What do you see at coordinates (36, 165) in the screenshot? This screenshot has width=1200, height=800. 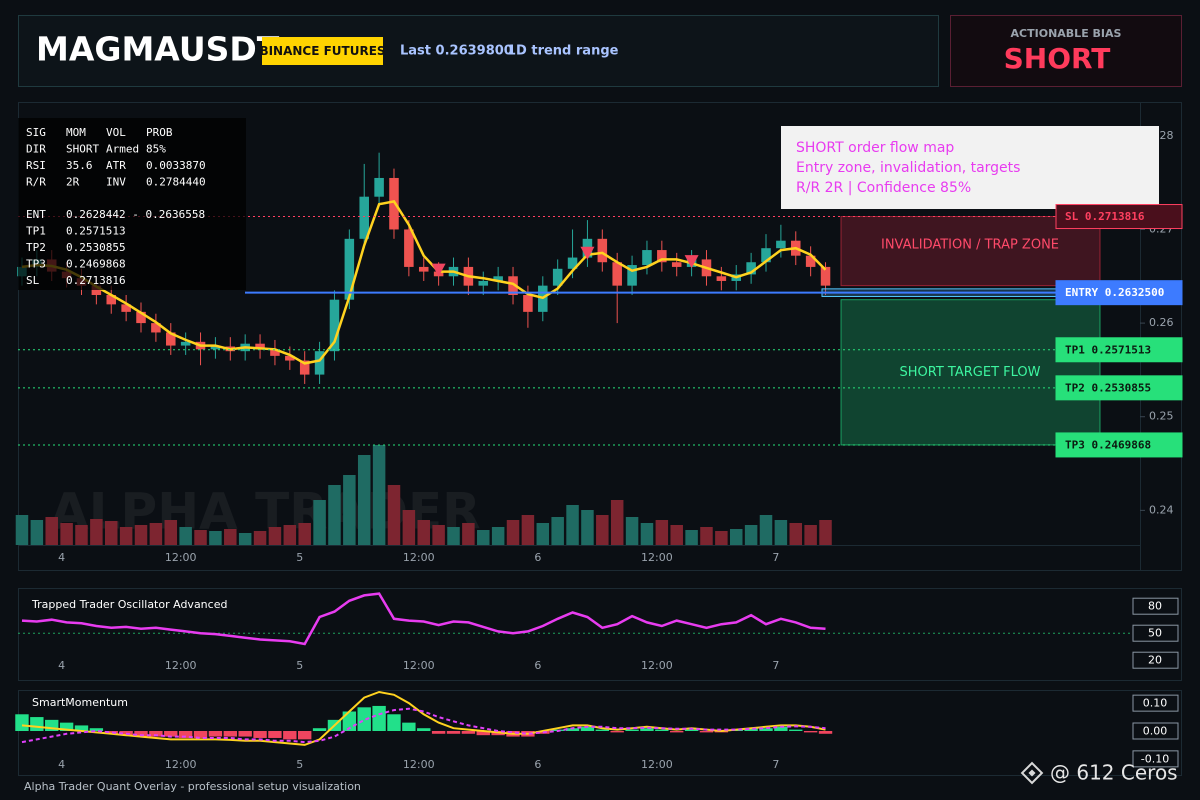 I see `info-cell: RSI` at bounding box center [36, 165].